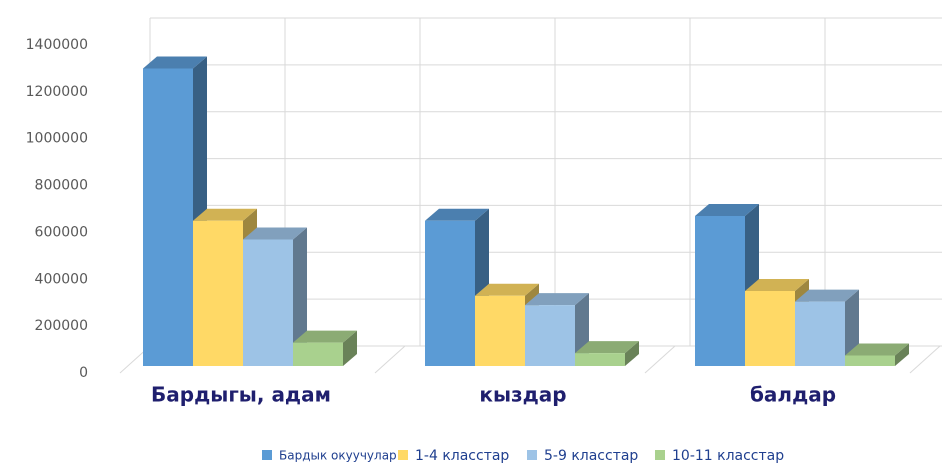 Image resolution: width=942 pixels, height=464 pixels. What do you see at coordinates (61, 232) in the screenshot?
I see `y-tick-label: 600000` at bounding box center [61, 232].